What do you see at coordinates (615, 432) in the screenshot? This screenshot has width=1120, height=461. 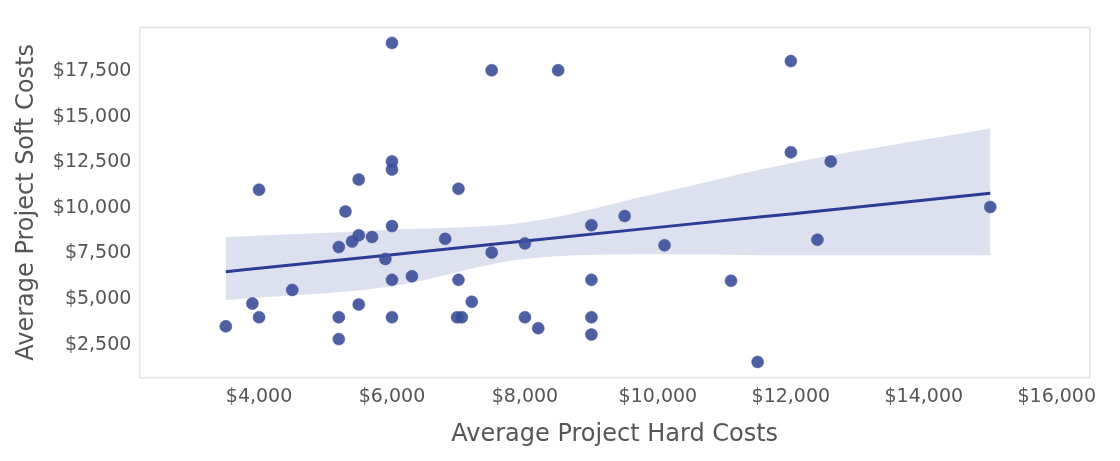 I see `x-axis-title: Average Project Hard Costs` at bounding box center [615, 432].